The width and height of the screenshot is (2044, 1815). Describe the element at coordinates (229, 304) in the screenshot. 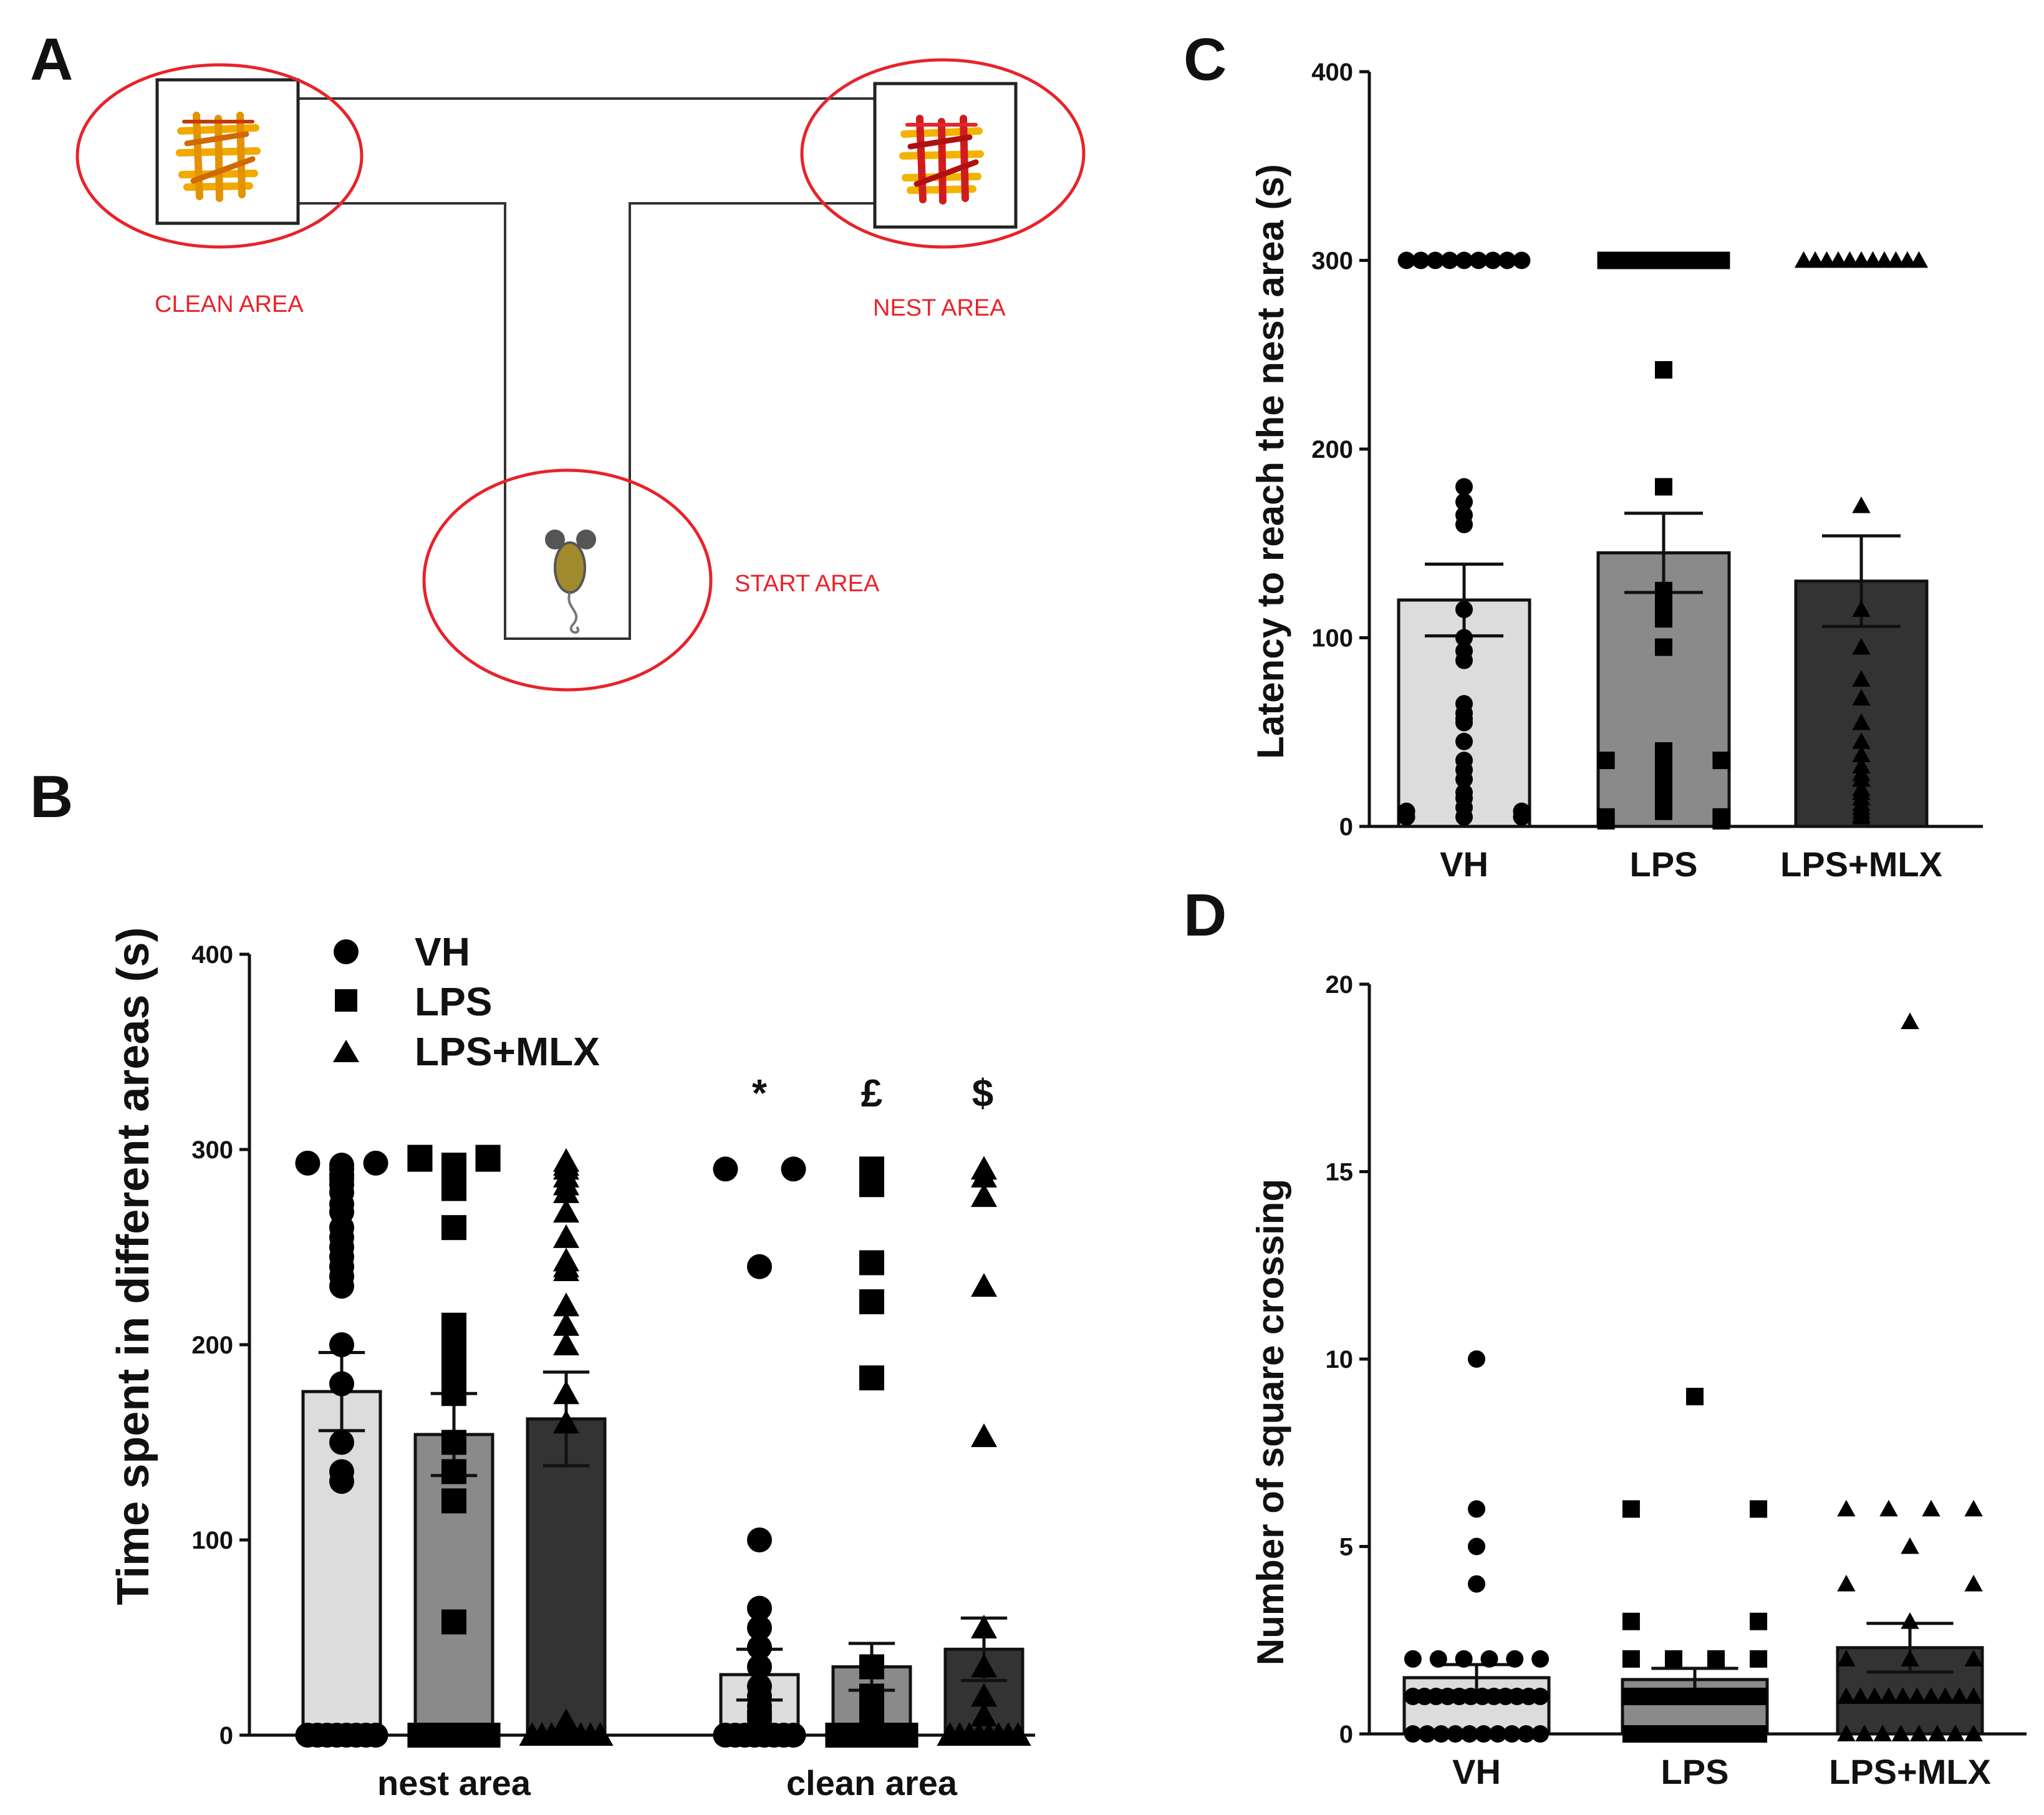

I see `clean-area-label: CLEAN AREA` at that location.